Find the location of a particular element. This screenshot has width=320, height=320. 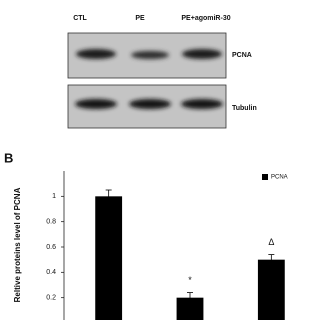

band-label: Tubulin is located at coordinates (244, 108).